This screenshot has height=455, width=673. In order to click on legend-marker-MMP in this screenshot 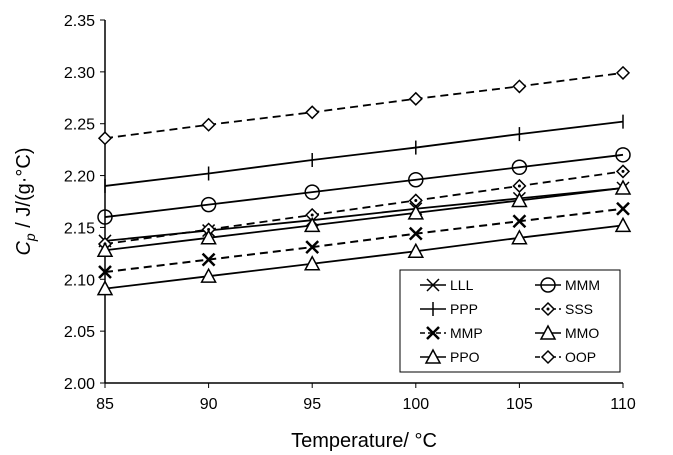, I will do `click(433, 333)`.